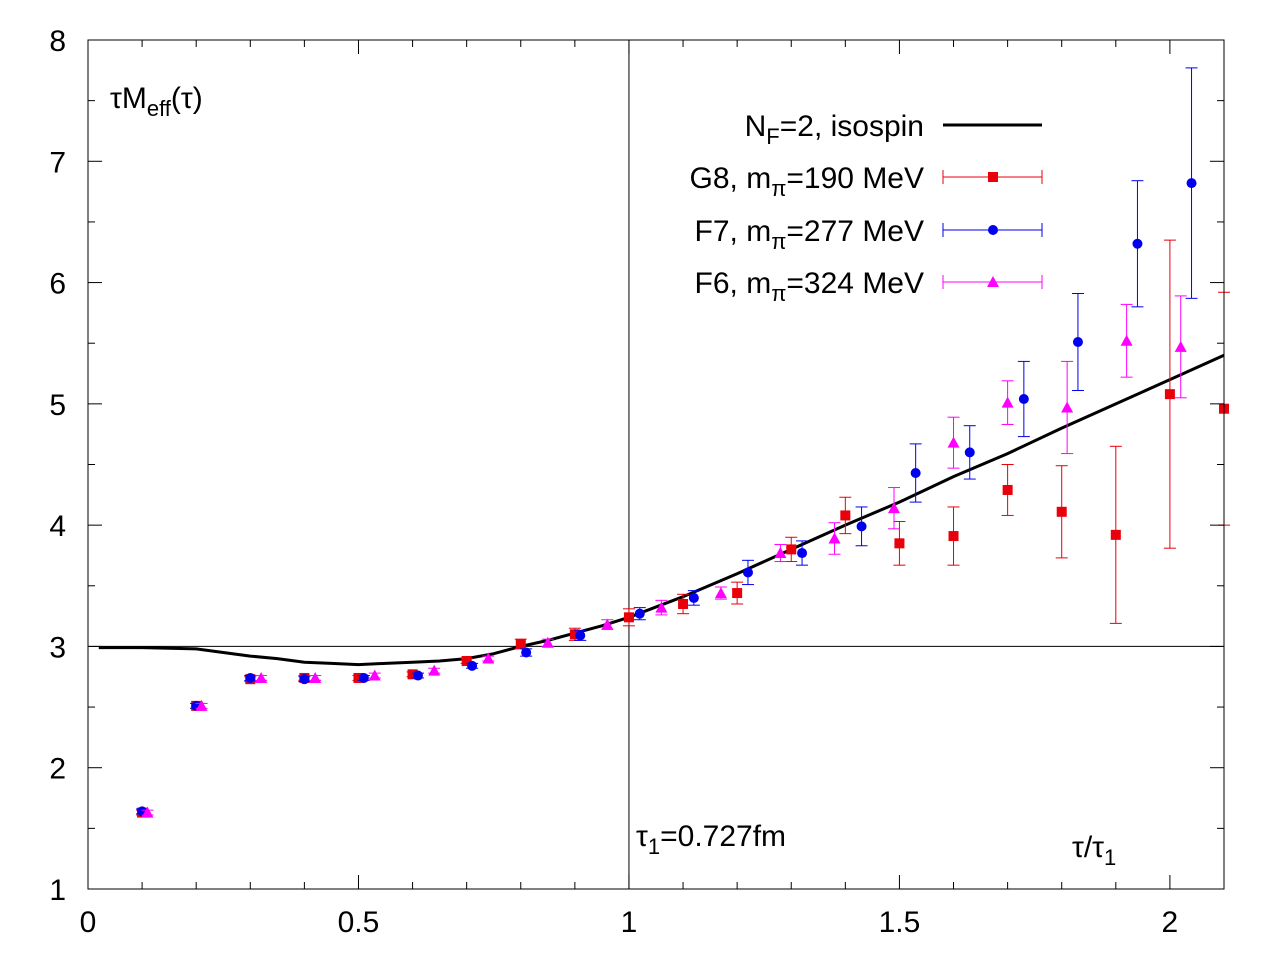  What do you see at coordinates (772, 136) in the screenshot?
I see `legend-label-subscript: F` at bounding box center [772, 136].